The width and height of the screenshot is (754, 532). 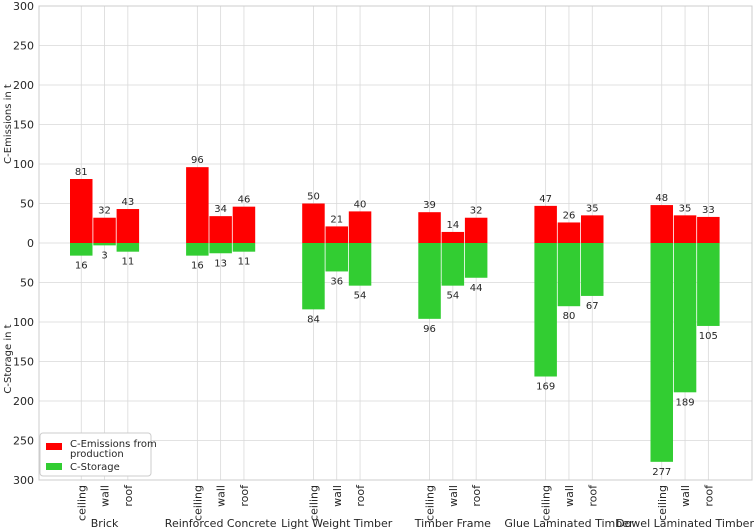 What do you see at coordinates (23, 322) in the screenshot?
I see `y-tick-label: 100` at bounding box center [23, 322].